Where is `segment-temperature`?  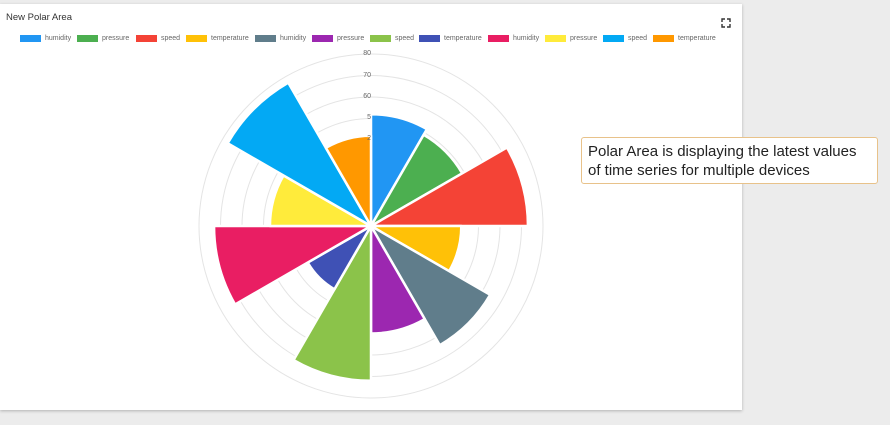
segment-temperature is located at coordinates (348, 181).